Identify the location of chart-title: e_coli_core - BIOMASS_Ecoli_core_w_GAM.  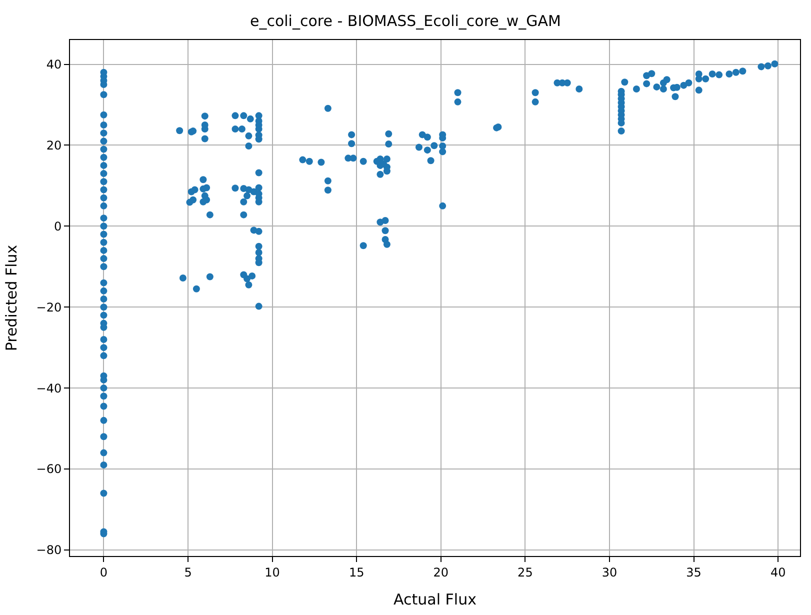
(406, 21).